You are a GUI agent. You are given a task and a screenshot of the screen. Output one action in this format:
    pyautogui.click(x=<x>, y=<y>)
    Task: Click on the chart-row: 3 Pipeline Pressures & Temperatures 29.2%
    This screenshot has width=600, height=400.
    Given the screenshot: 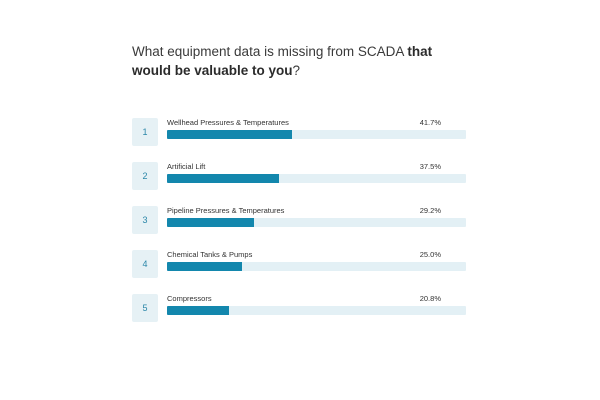 What is the action you would take?
    pyautogui.click(x=299, y=221)
    